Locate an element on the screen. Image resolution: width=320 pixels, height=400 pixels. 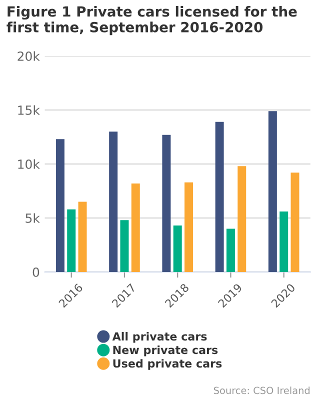
legend-label: All private cars is located at coordinates (159, 337).